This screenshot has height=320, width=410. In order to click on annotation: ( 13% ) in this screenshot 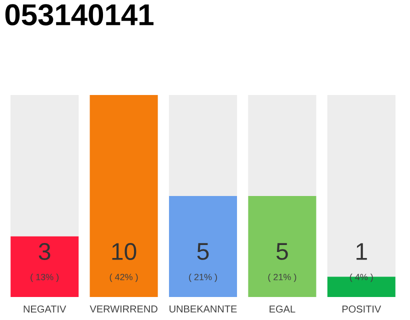, I will do `click(44, 278)`.